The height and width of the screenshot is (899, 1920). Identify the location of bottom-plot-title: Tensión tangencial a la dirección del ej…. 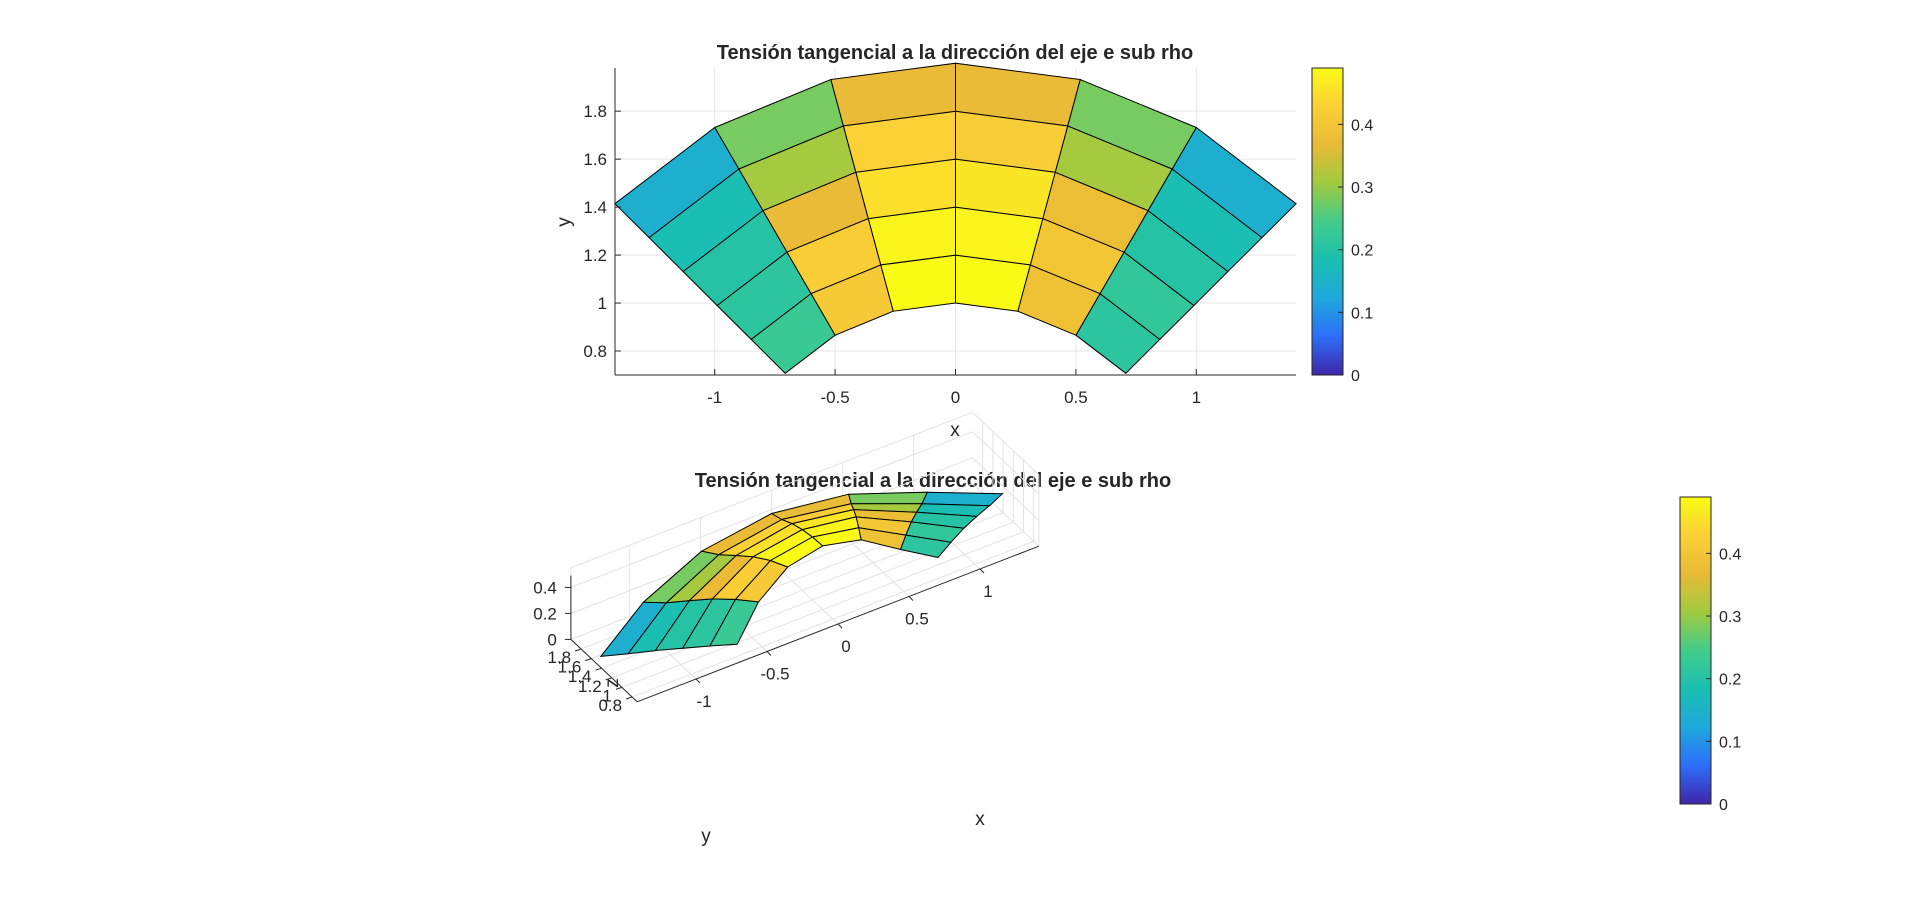
(933, 481).